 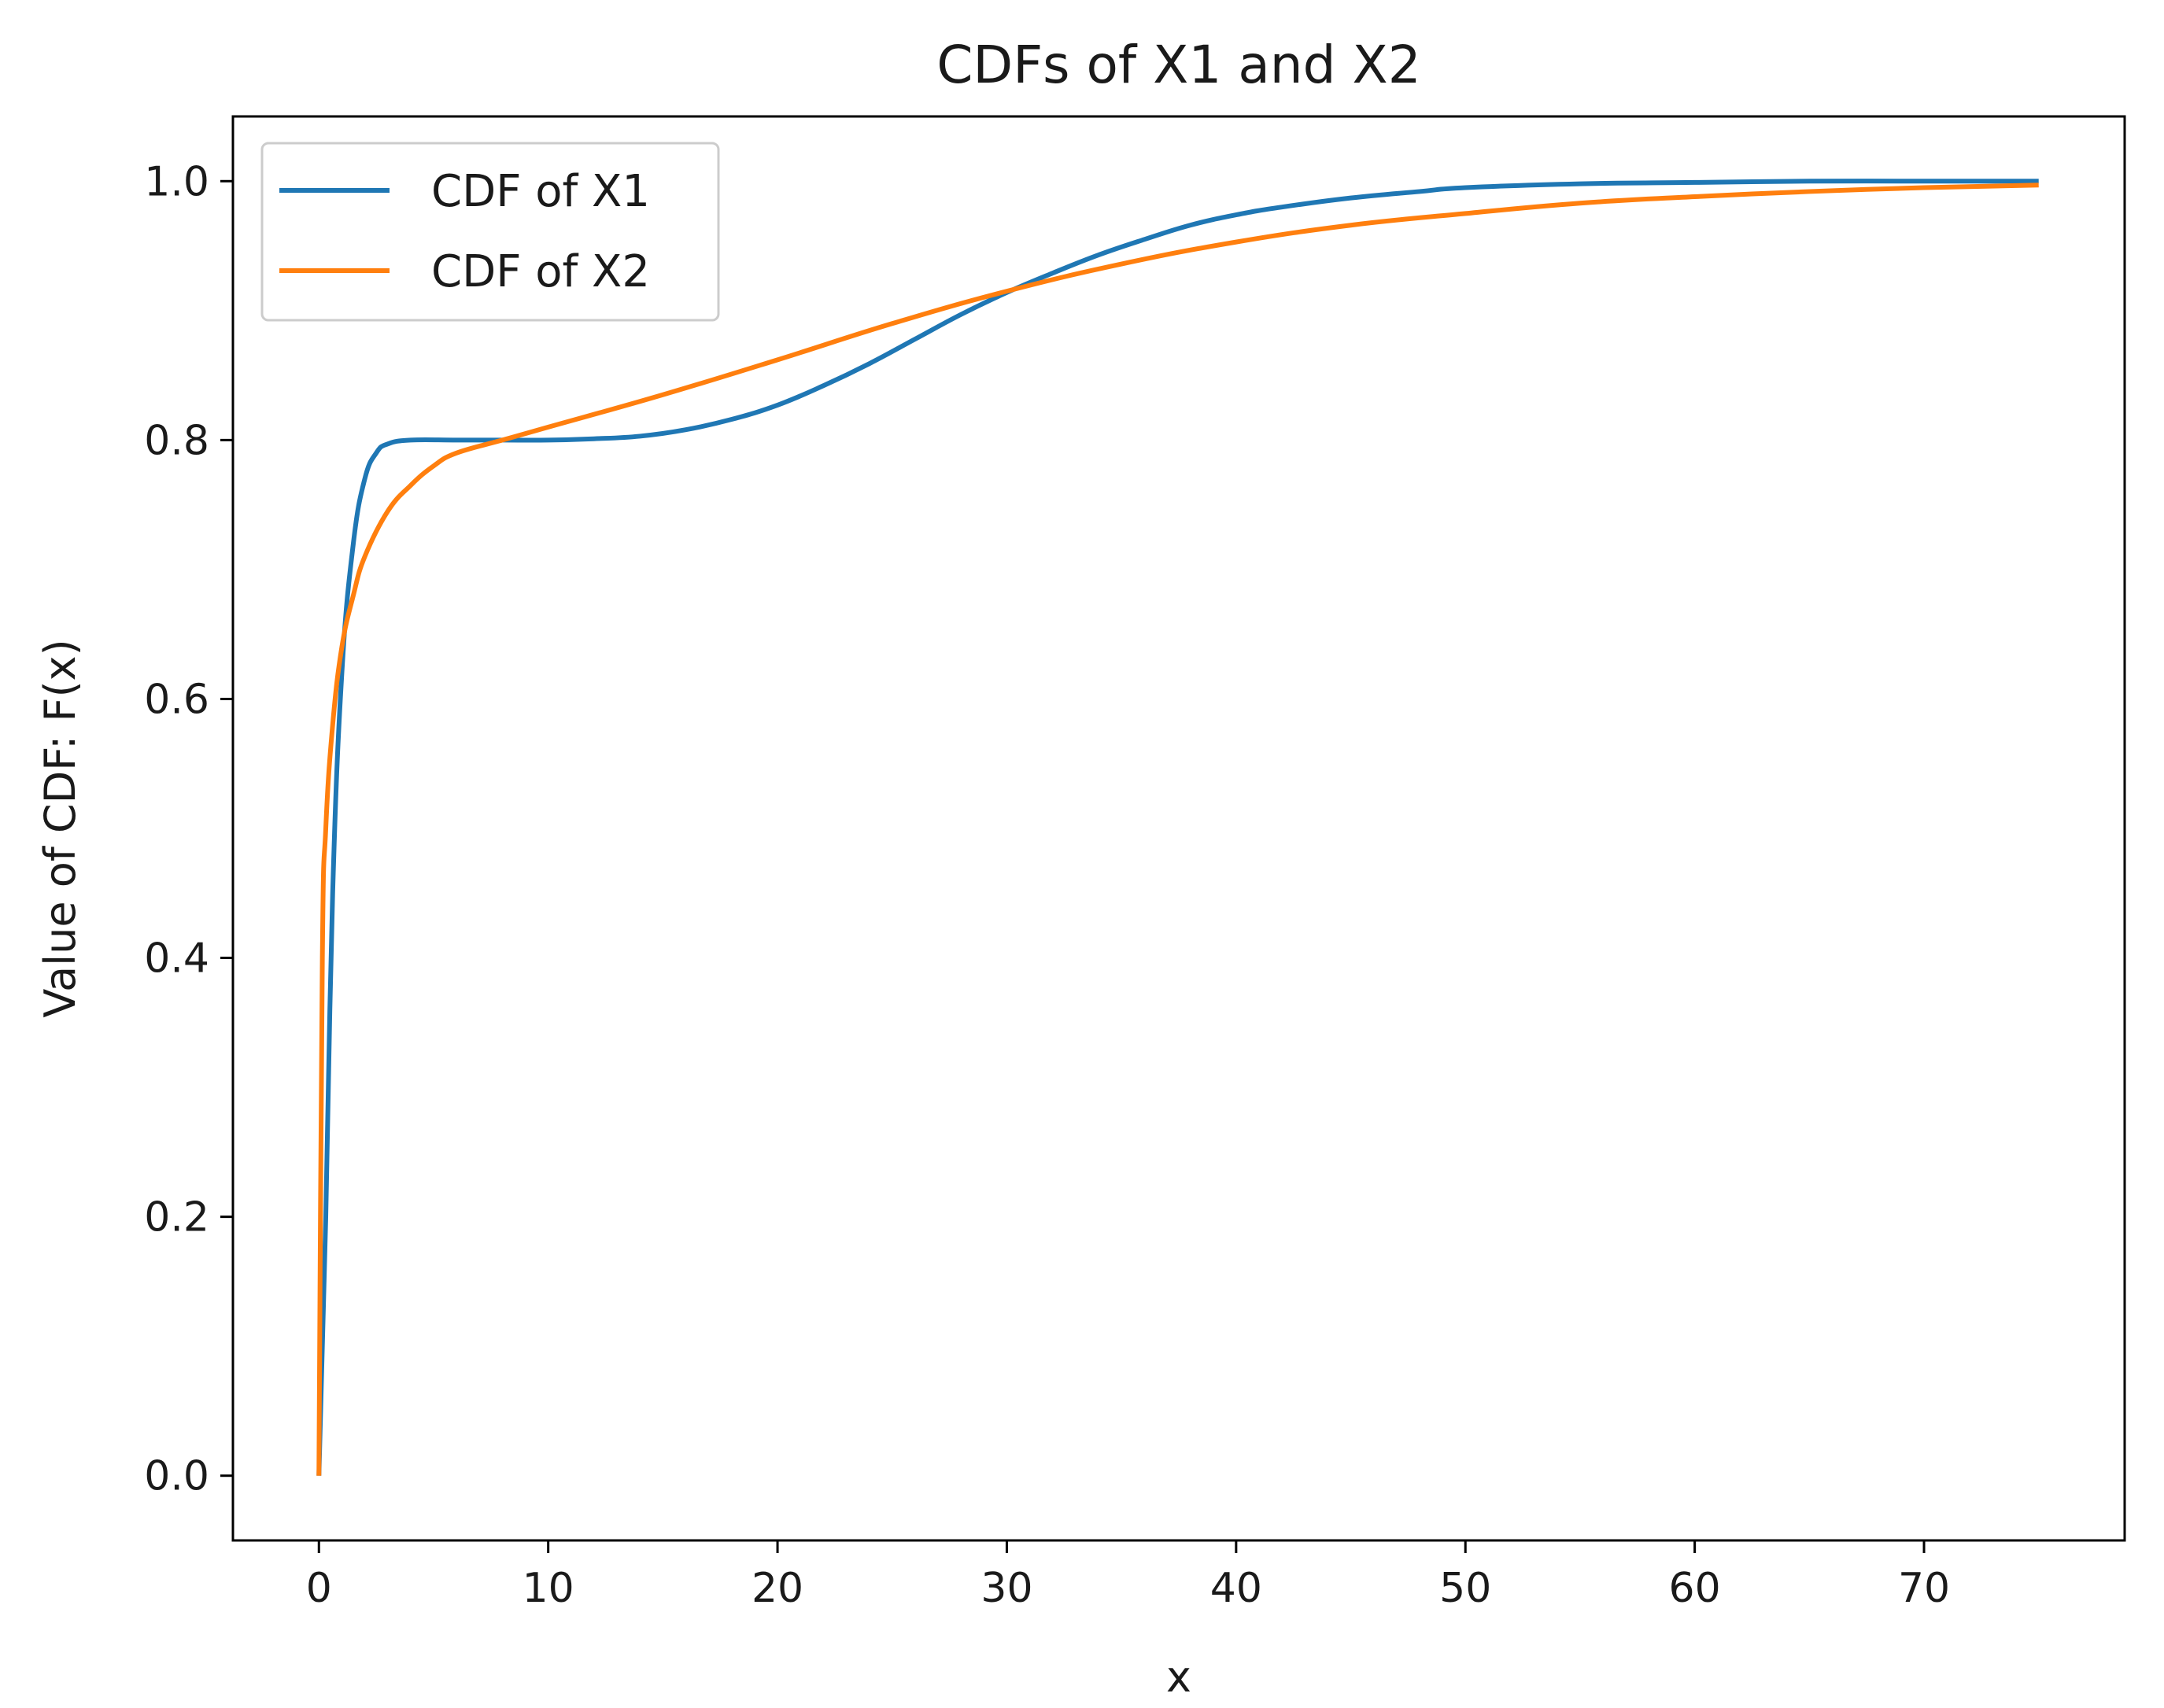 What do you see at coordinates (176, 440) in the screenshot?
I see `y-tick-label: 0.8` at bounding box center [176, 440].